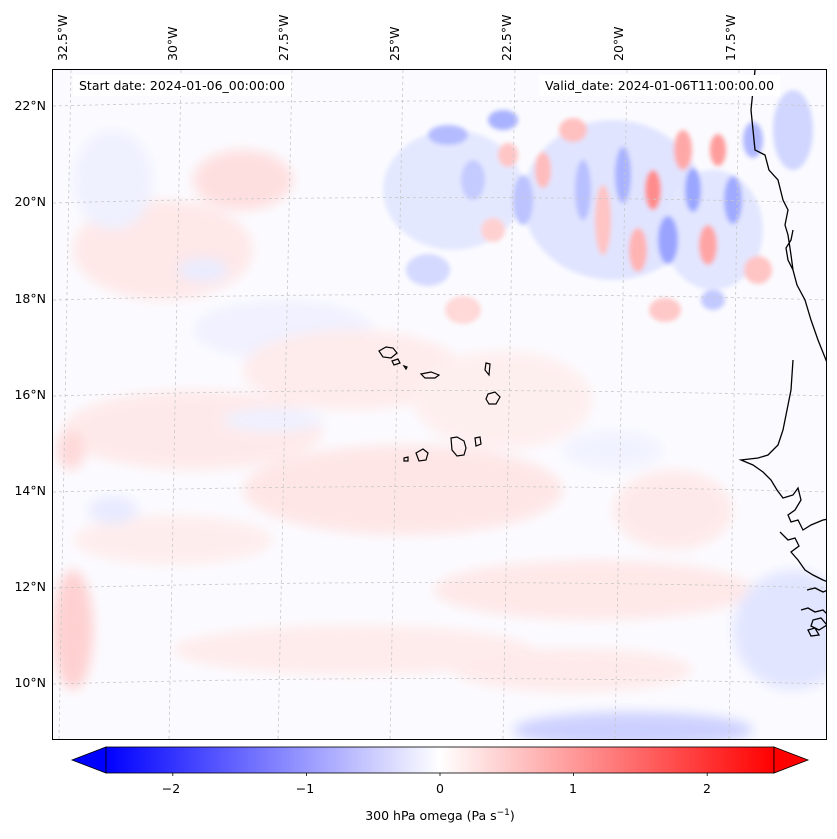 The image size is (837, 839). I want to click on colorbar-tick-minus-2: −2, so click(171, 788).